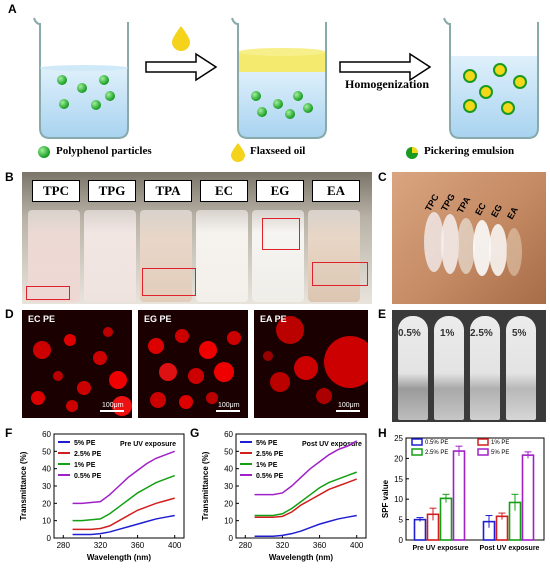 Image resolution: width=550 pixels, height=571 pixels. I want to click on pickering-emulsion-icon, so click(412, 153).